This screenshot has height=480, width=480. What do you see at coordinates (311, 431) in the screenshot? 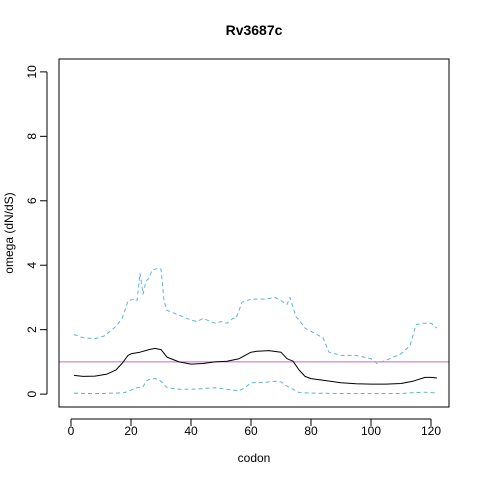
I see `x-tick-label: 80` at bounding box center [311, 431].